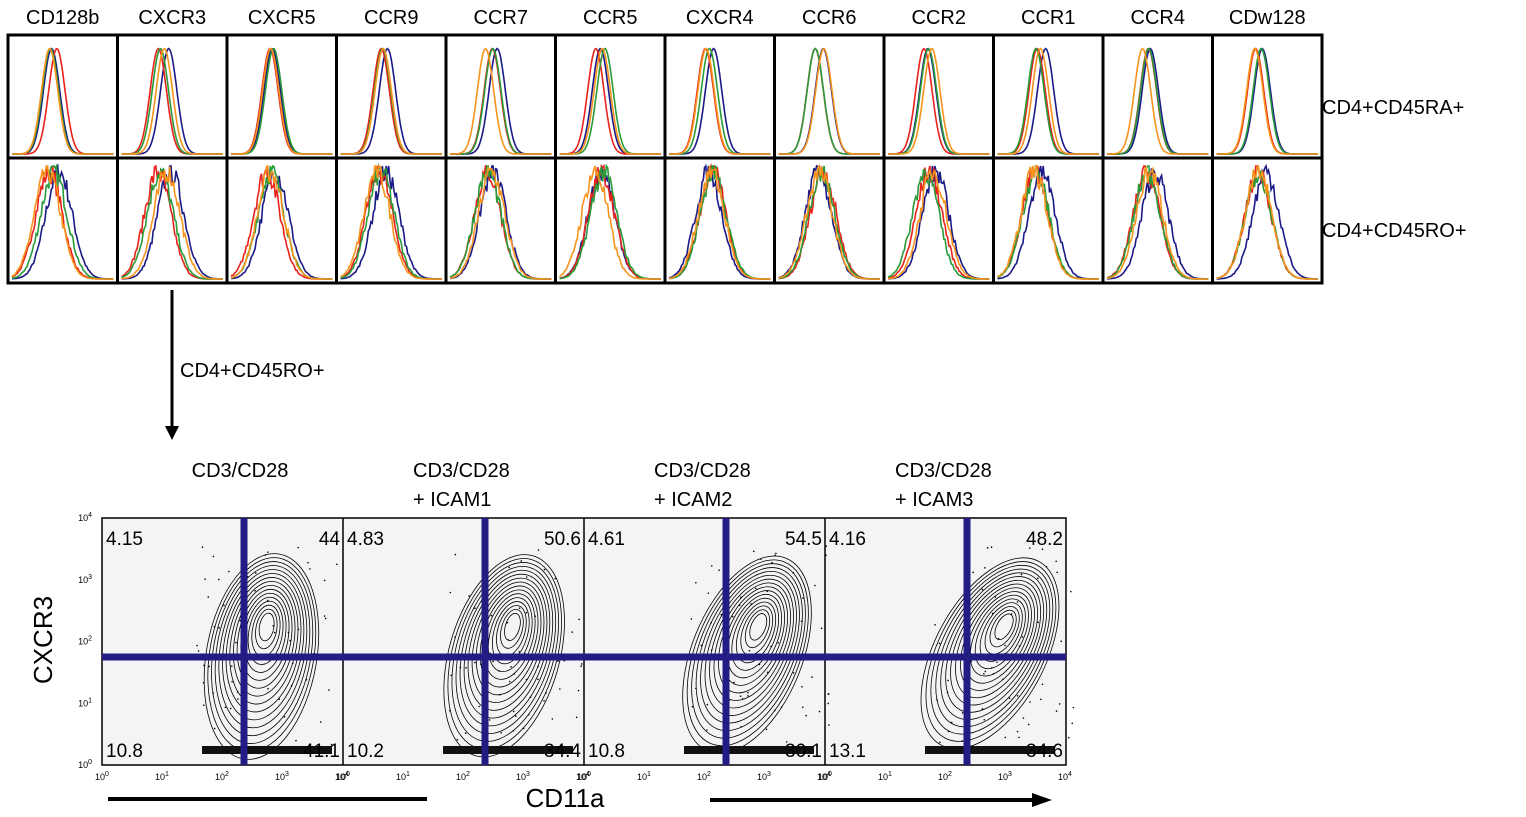 The height and width of the screenshot is (817, 1526). Describe the element at coordinates (528, 774) in the screenshot. I see `tick-exponent: 3` at that location.